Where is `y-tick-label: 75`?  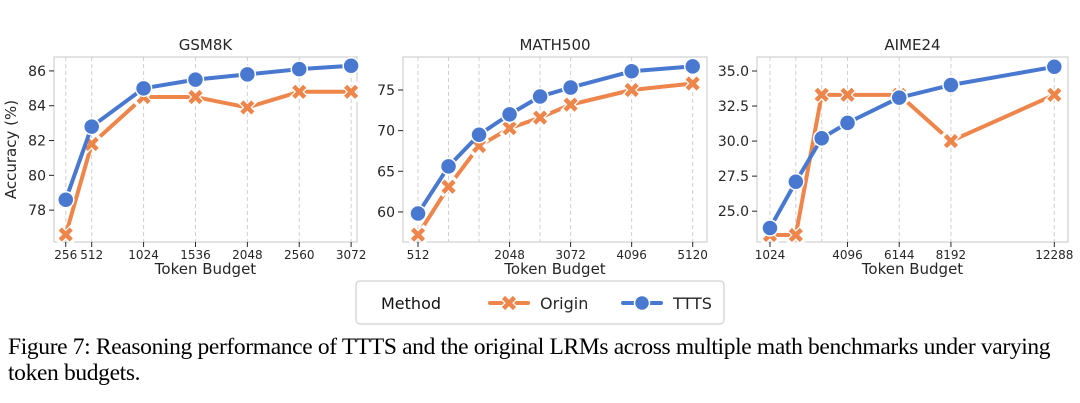
y-tick-label: 75 is located at coordinates (386, 91).